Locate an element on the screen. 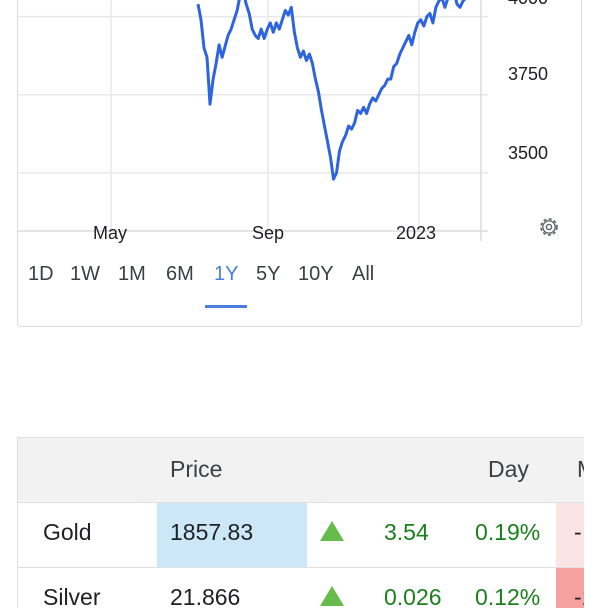 The height and width of the screenshot is (608, 600). row-change-pct: 0.12% is located at coordinates (508, 596).